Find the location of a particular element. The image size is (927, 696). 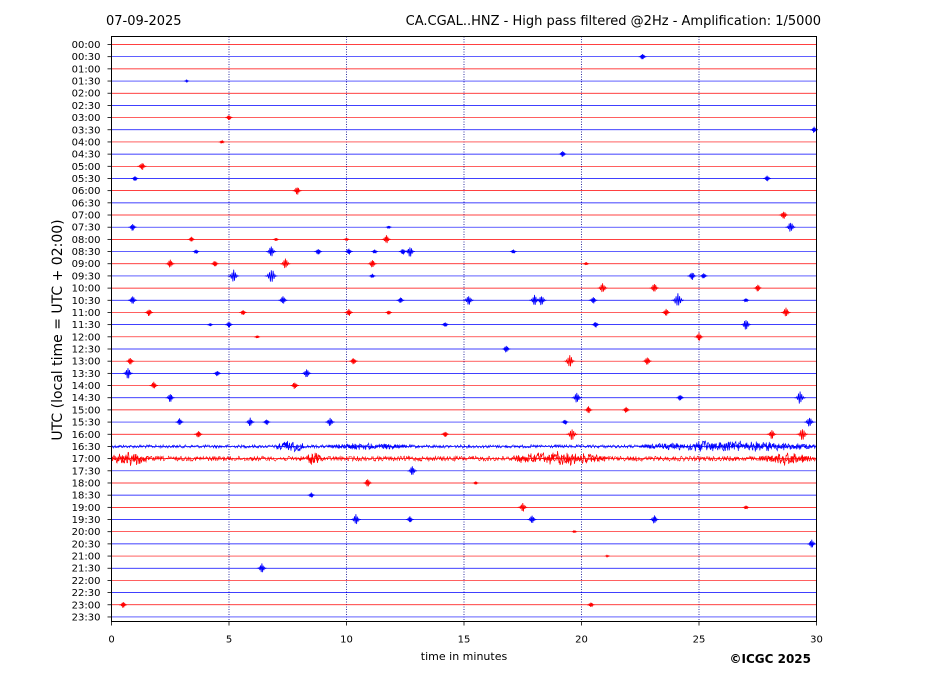

y-tick-label: 01:00 is located at coordinates (86, 69).